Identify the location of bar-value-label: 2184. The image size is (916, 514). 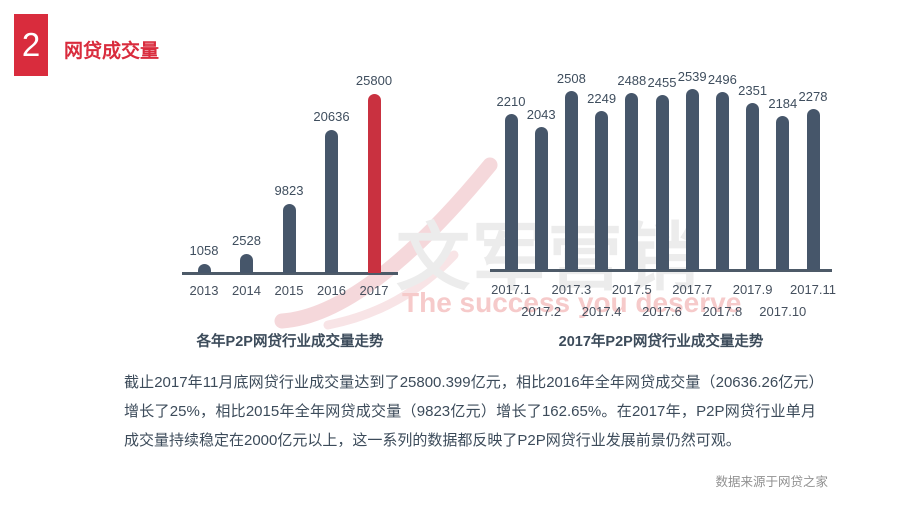
(783, 103).